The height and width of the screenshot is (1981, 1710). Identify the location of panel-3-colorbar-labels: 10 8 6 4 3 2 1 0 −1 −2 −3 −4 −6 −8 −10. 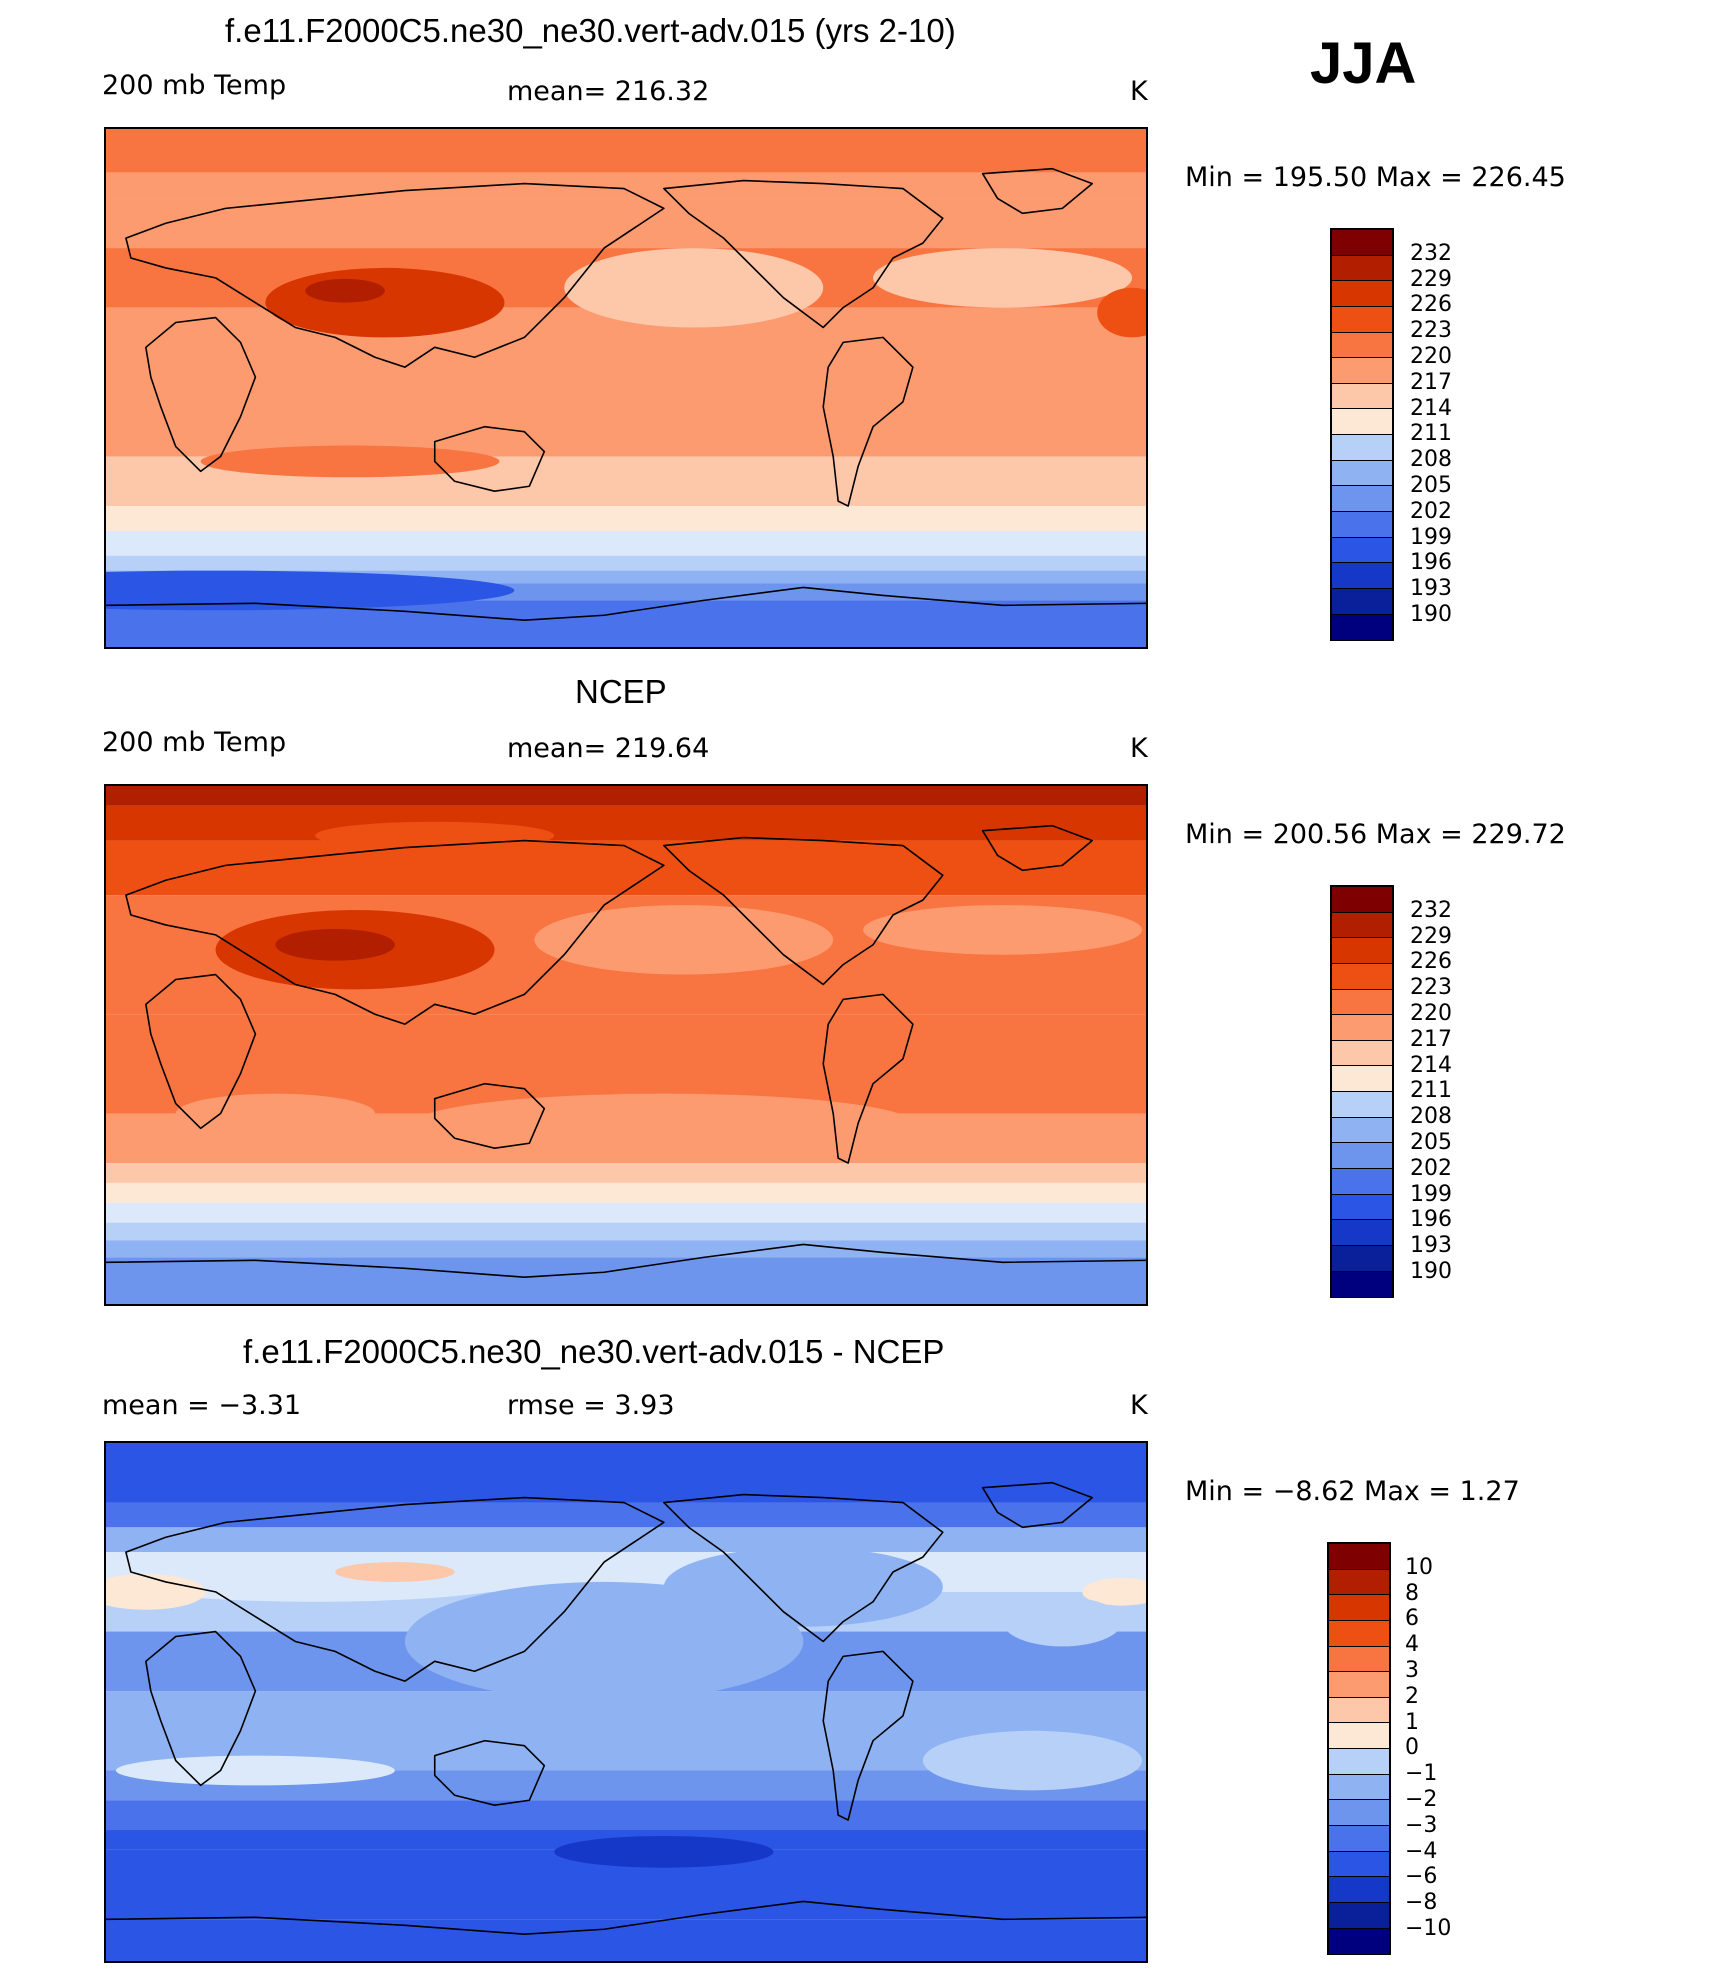
(1445, 1748).